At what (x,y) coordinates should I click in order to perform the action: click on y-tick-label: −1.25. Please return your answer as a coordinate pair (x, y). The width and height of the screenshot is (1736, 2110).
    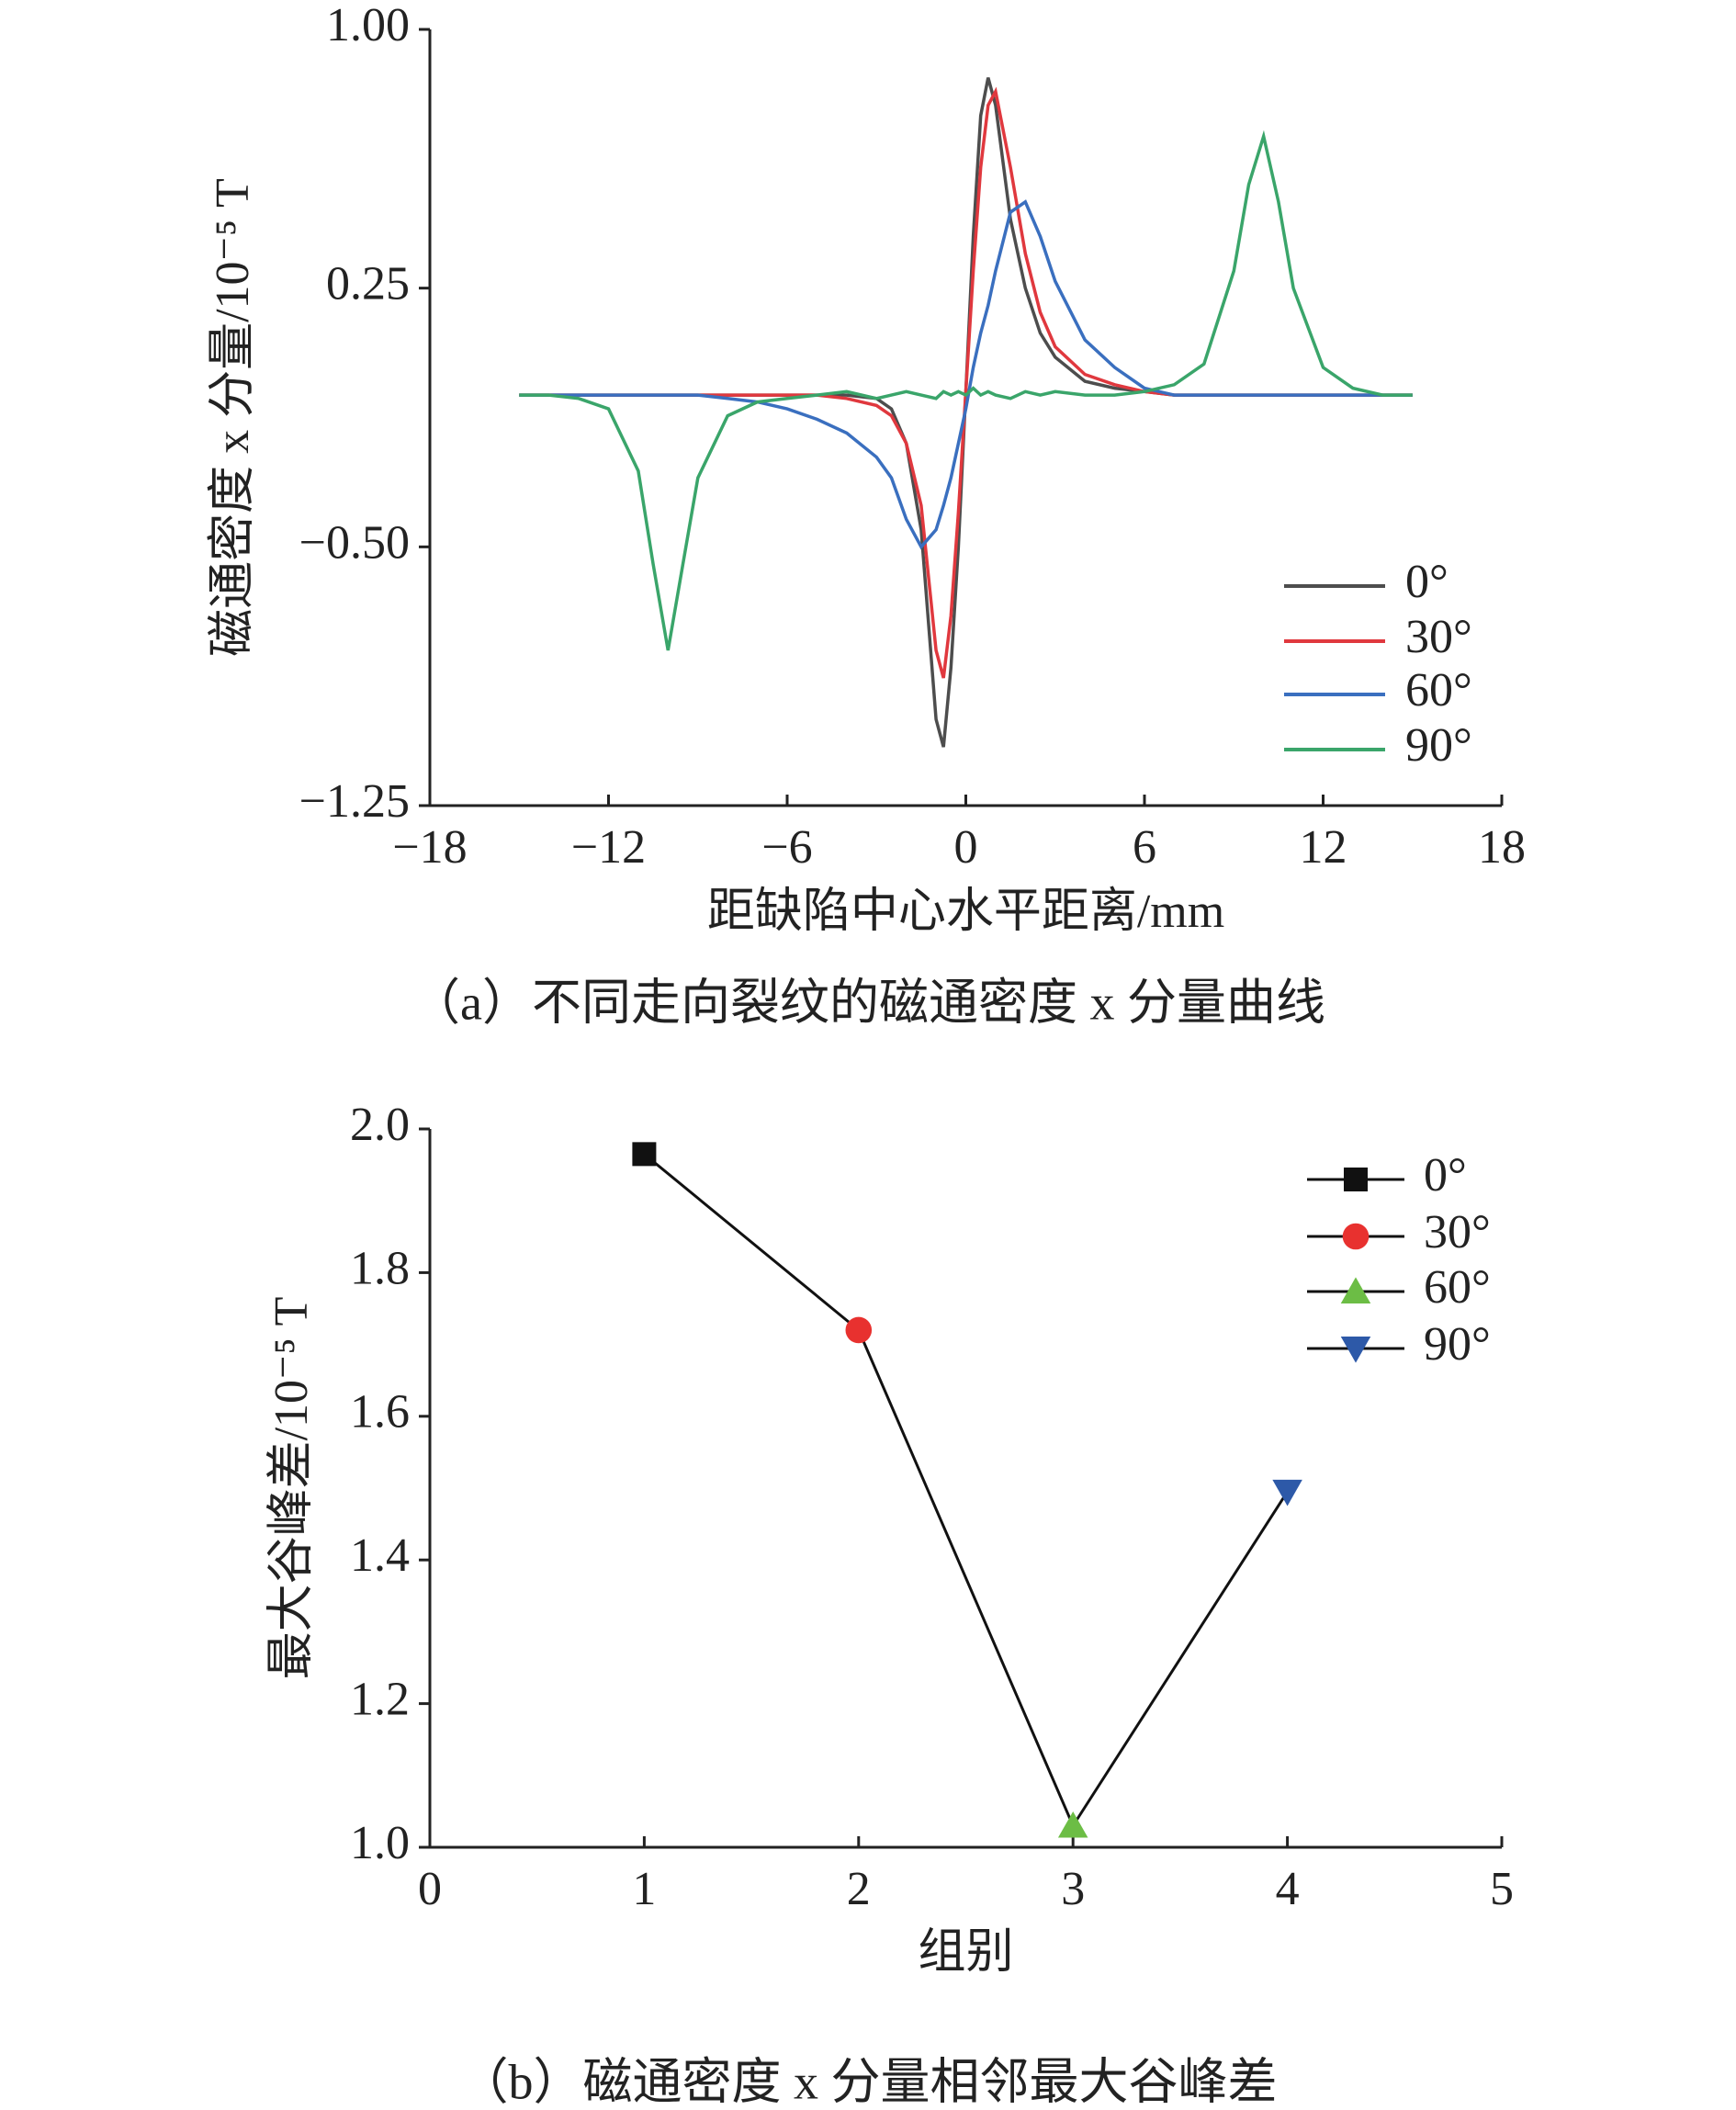
    Looking at the image, I should click on (354, 801).